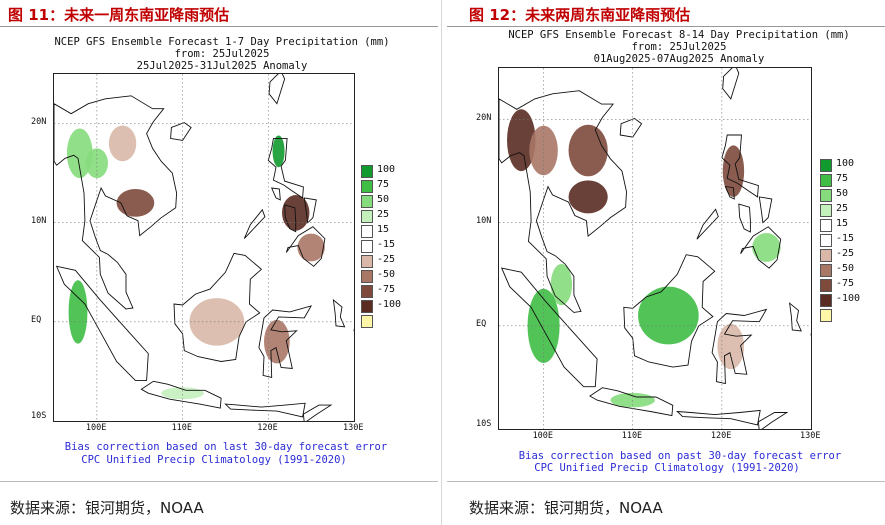  I want to click on legend-label: 75, so click(842, 178).